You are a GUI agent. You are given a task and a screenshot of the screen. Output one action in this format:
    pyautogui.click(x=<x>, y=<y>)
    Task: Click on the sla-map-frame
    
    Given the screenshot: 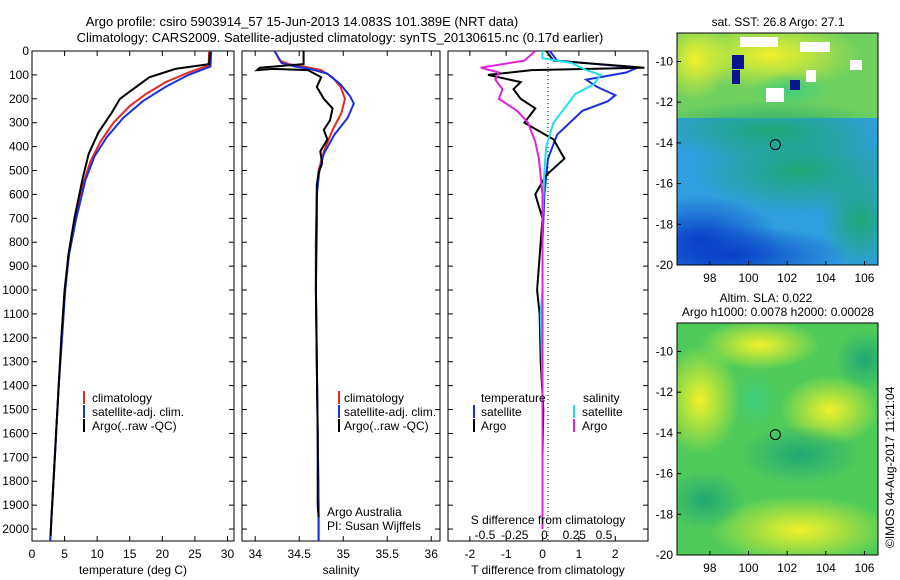 What is the action you would take?
    pyautogui.click(x=777, y=439)
    